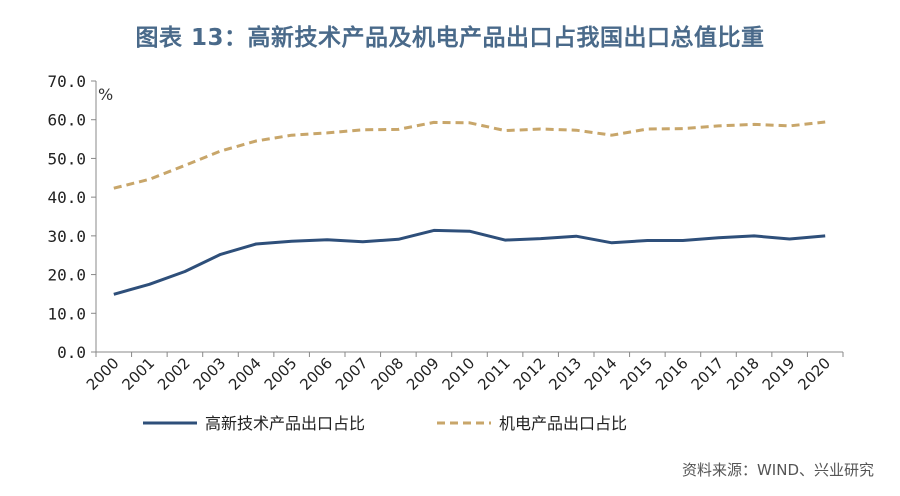 Image resolution: width=900 pixels, height=496 pixels. Describe the element at coordinates (66, 197) in the screenshot. I see `y-tick-label: 40.0` at that location.